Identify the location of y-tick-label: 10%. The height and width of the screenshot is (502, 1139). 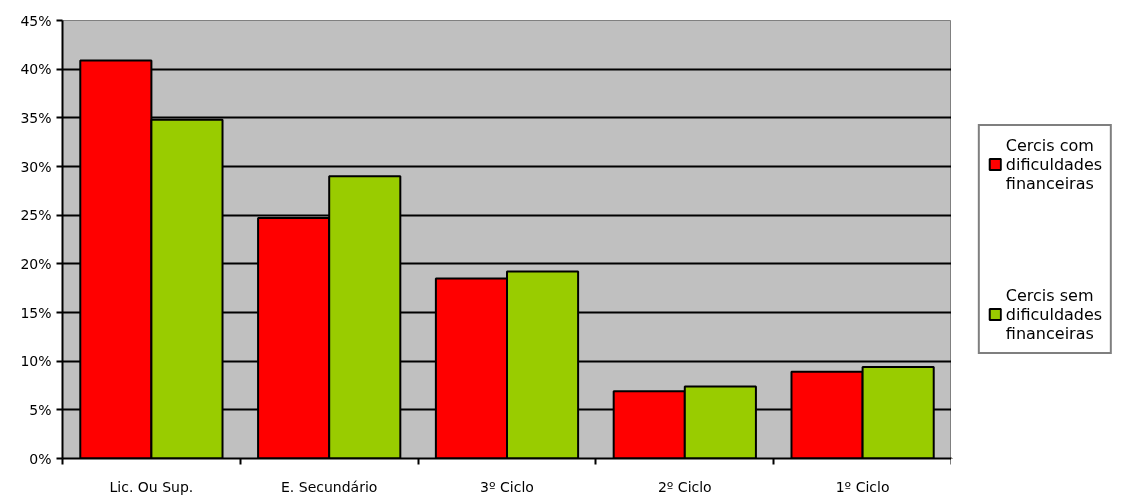
(36, 361).